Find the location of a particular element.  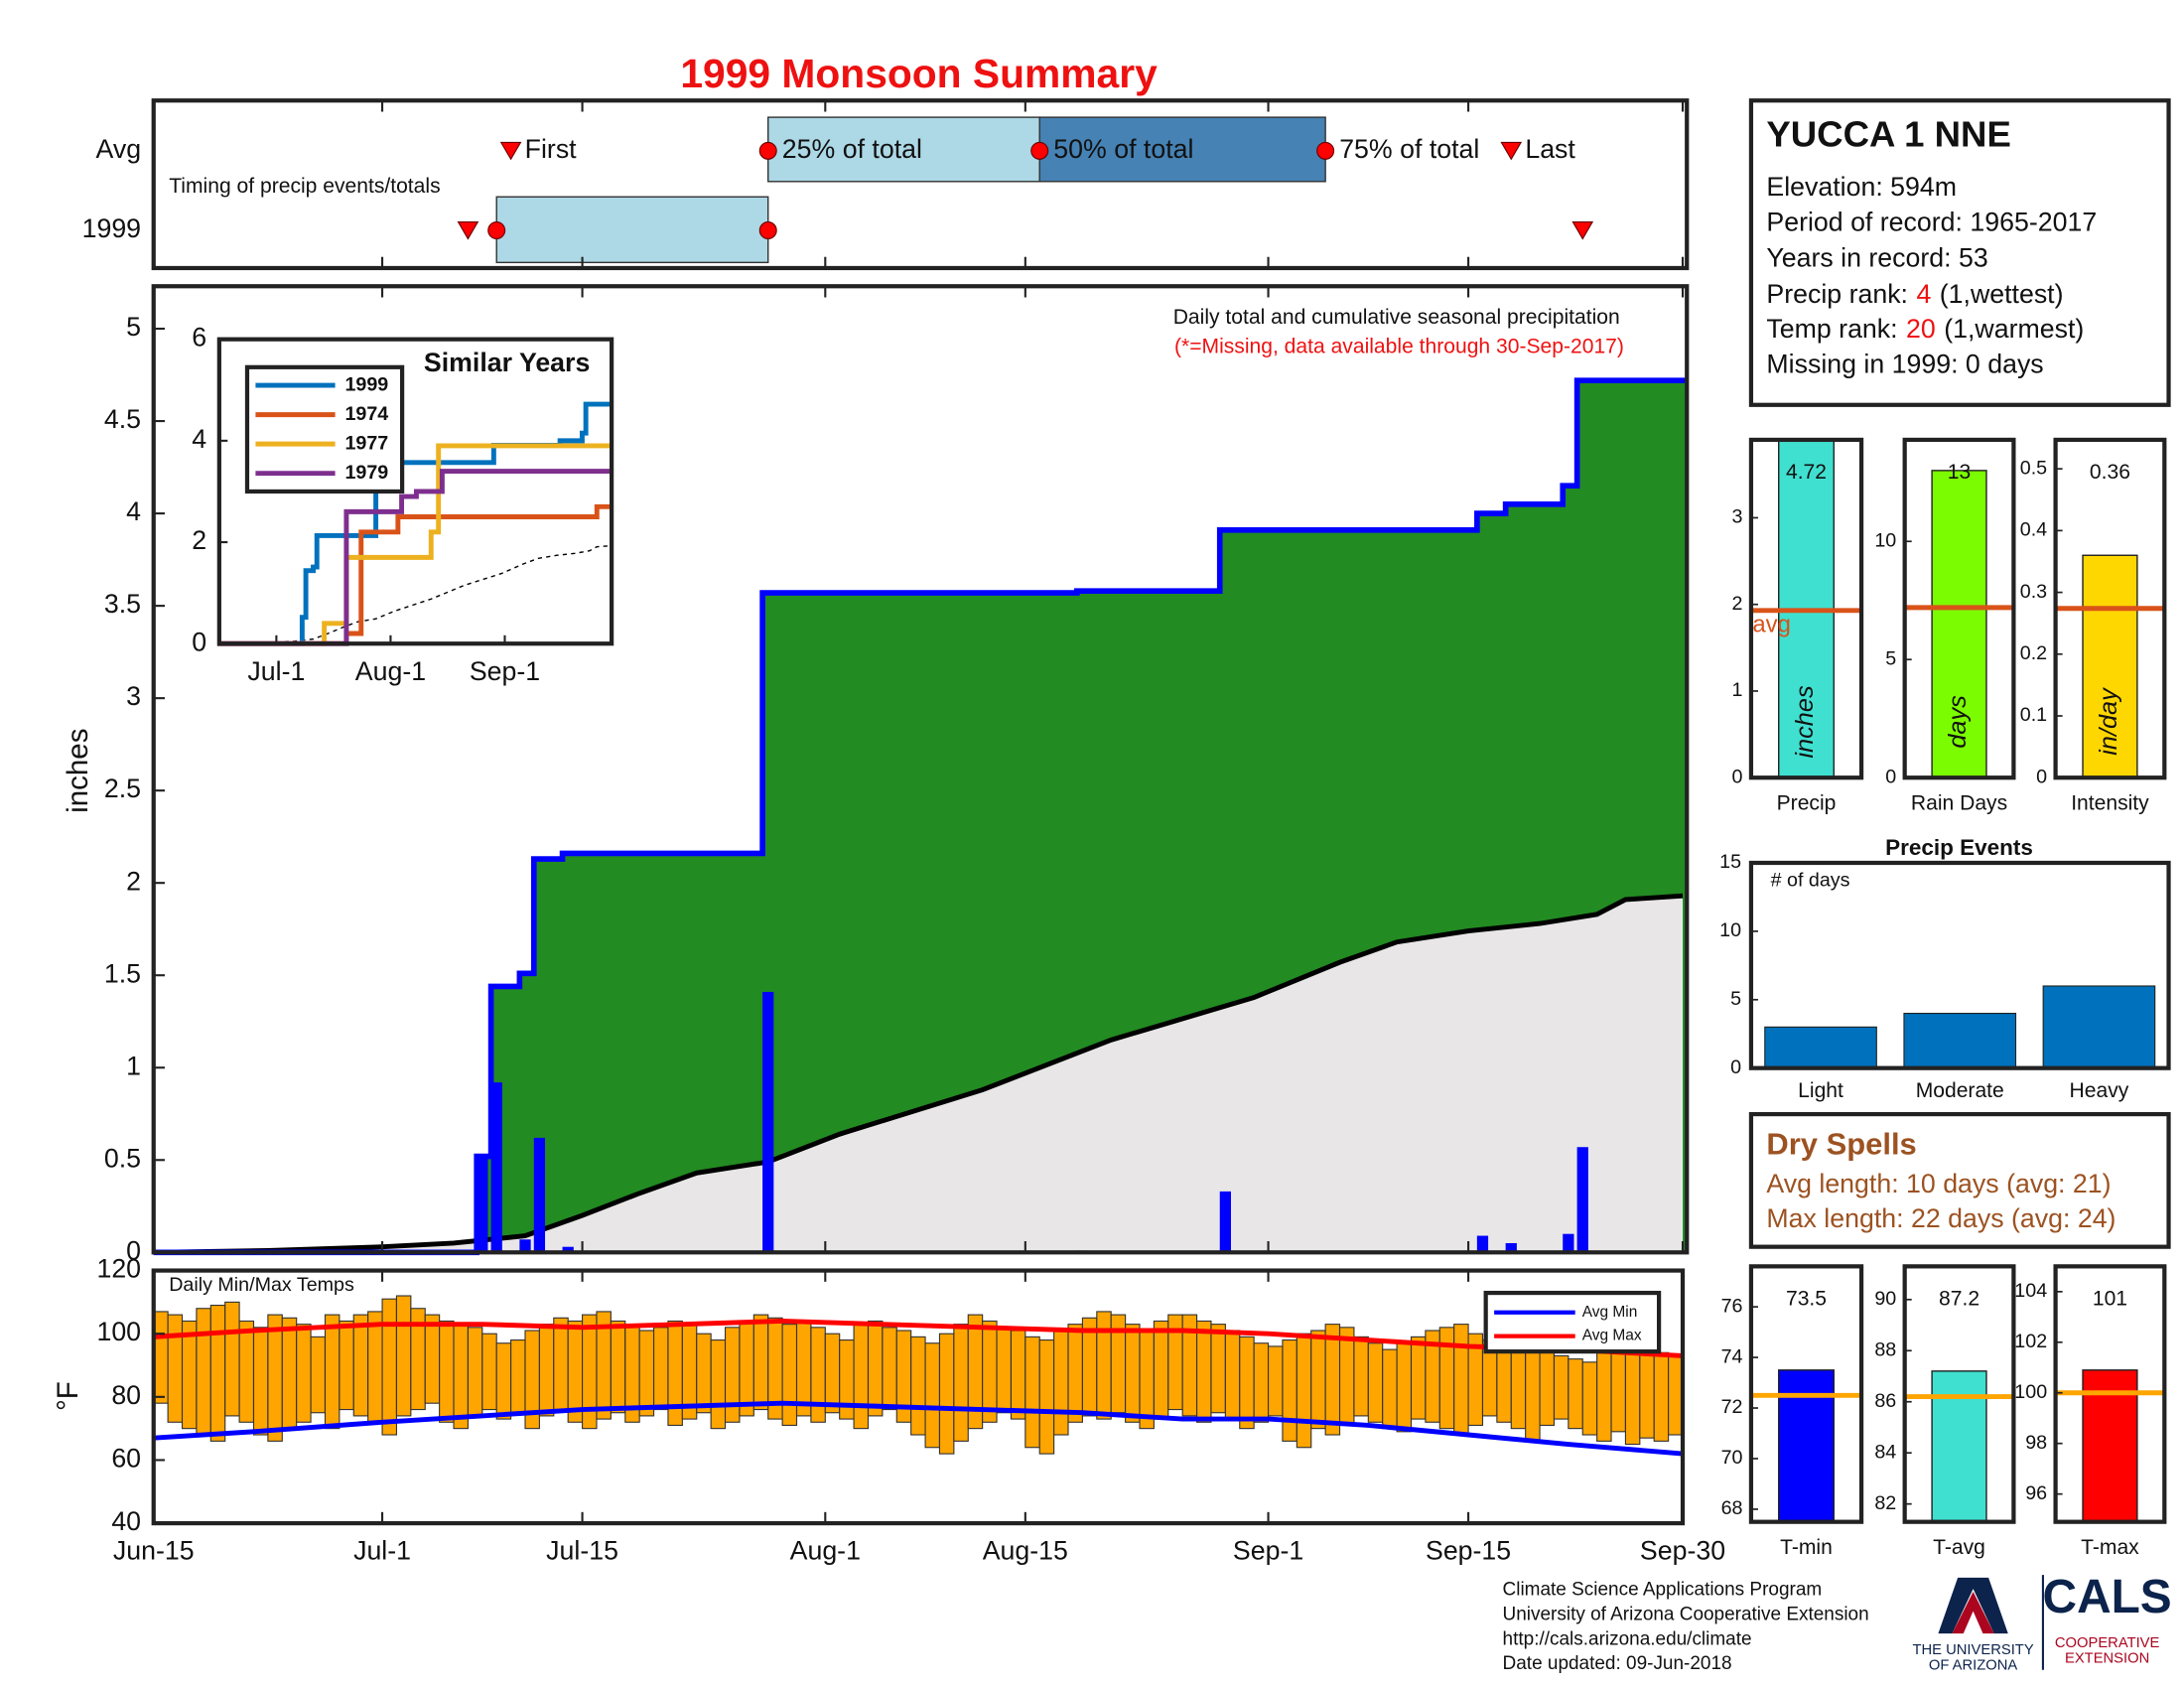

gauge-tick-label: 5 is located at coordinates (1890, 658).